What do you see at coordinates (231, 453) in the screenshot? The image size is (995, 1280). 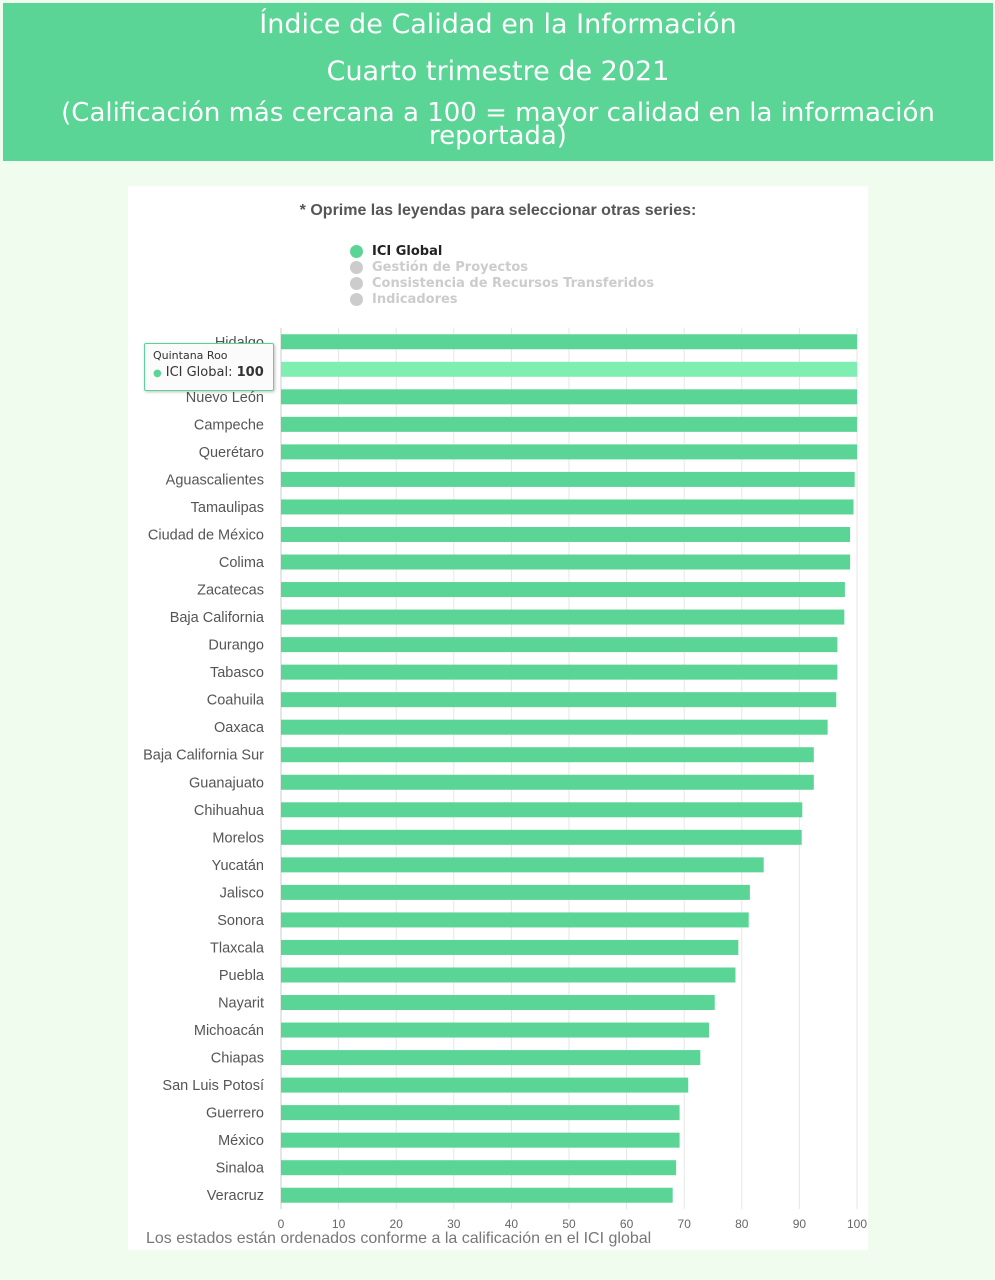 I see `category-label: Querétaro` at bounding box center [231, 453].